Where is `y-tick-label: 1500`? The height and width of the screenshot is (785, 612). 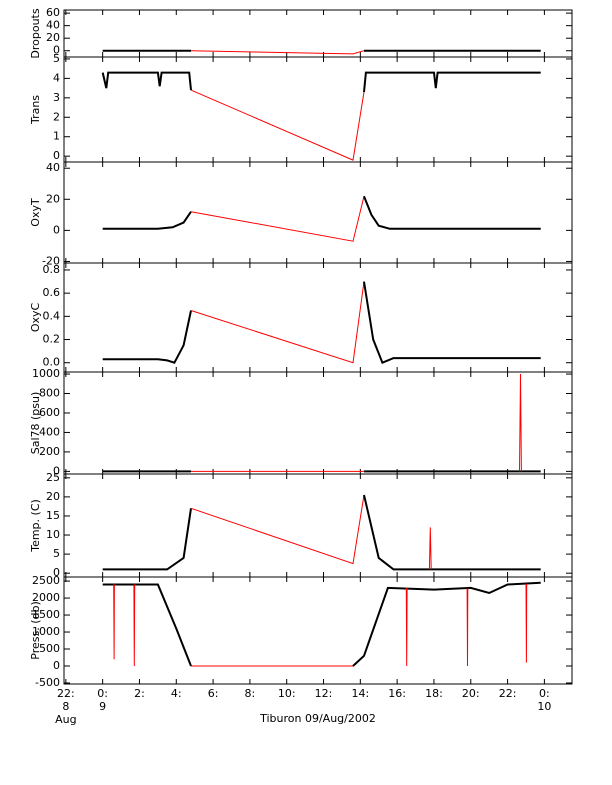
y-tick-label: 1500 is located at coordinates (46, 614).